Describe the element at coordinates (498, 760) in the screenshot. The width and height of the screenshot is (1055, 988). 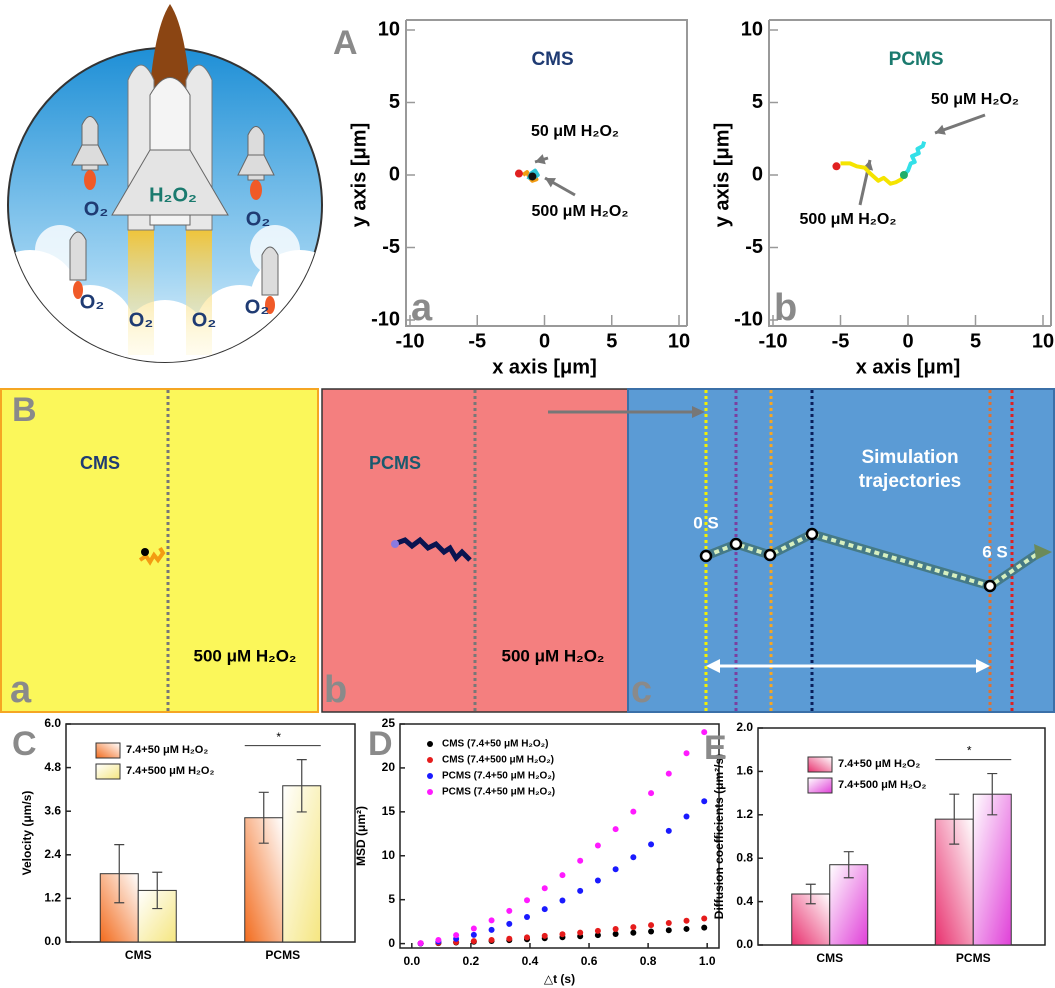
I see `legend-label: CMS (7.4+500 μM H₂O₂)` at that location.